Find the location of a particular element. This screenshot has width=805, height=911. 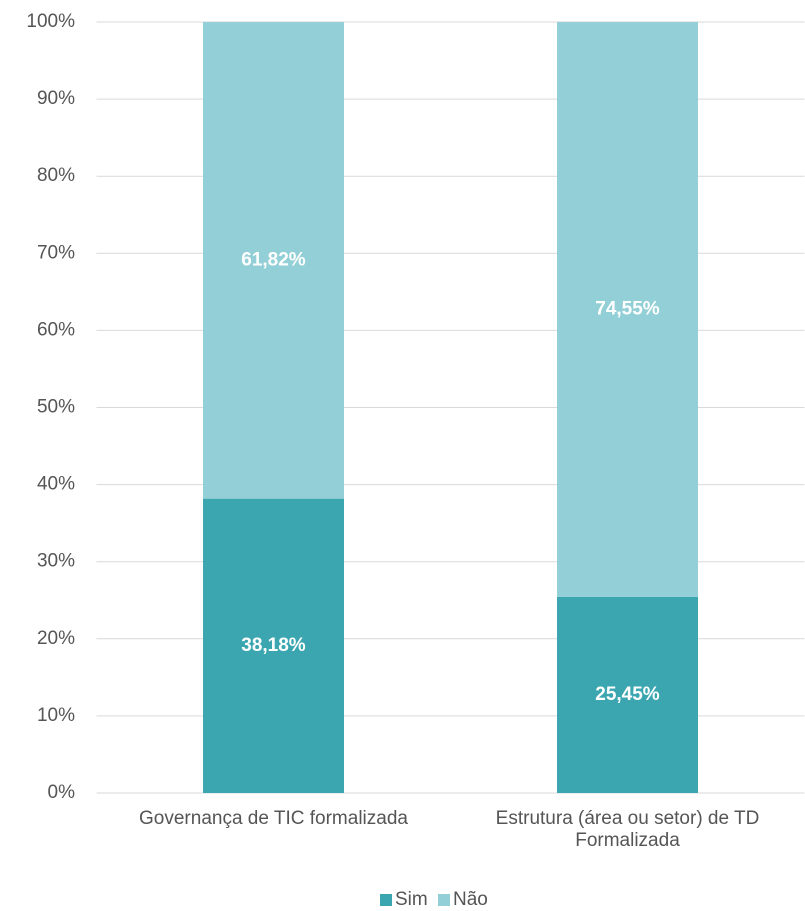

value-label: 38,18% is located at coordinates (273, 645).